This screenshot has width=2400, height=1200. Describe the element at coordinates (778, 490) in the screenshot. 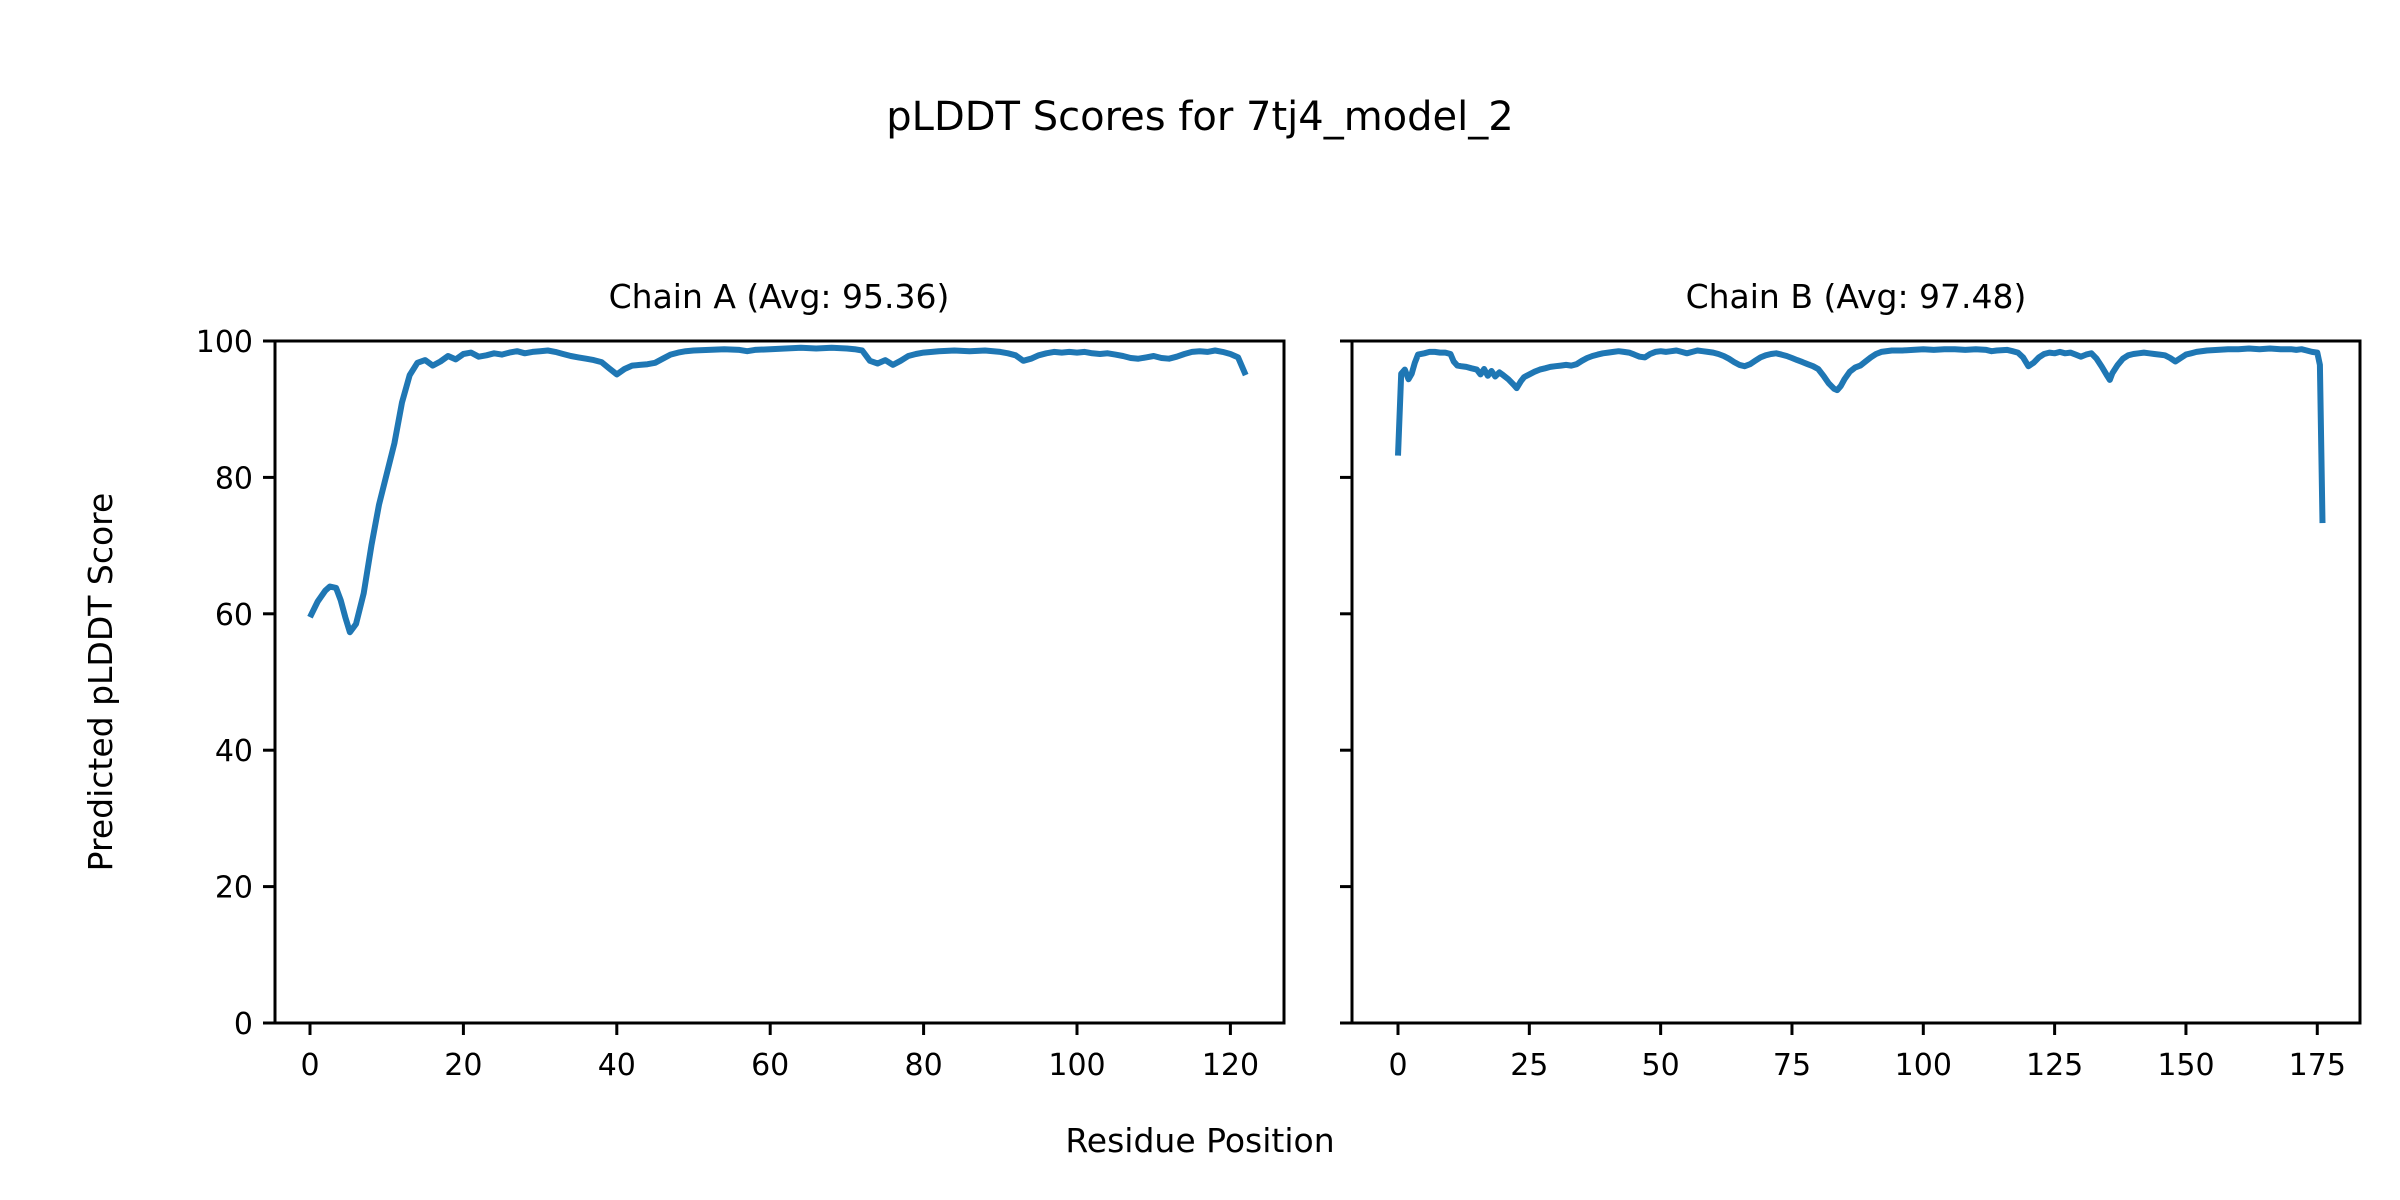

I see `plddt-line-chain-a` at that location.